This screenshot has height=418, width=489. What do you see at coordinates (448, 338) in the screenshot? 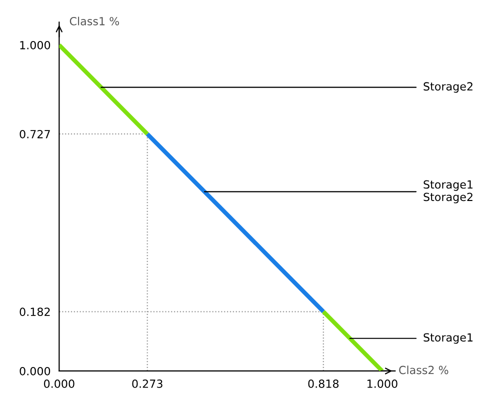
I see `annotation: Storage1` at bounding box center [448, 338].